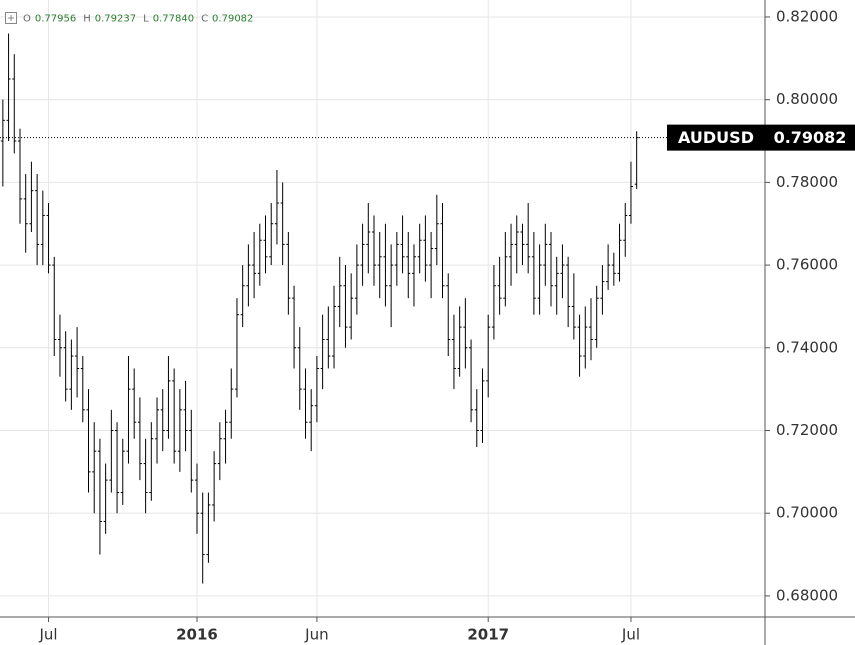 Image resolution: width=855 pixels, height=645 pixels. What do you see at coordinates (55, 19) in the screenshot?
I see `legend-value: 0.77956` at bounding box center [55, 19].